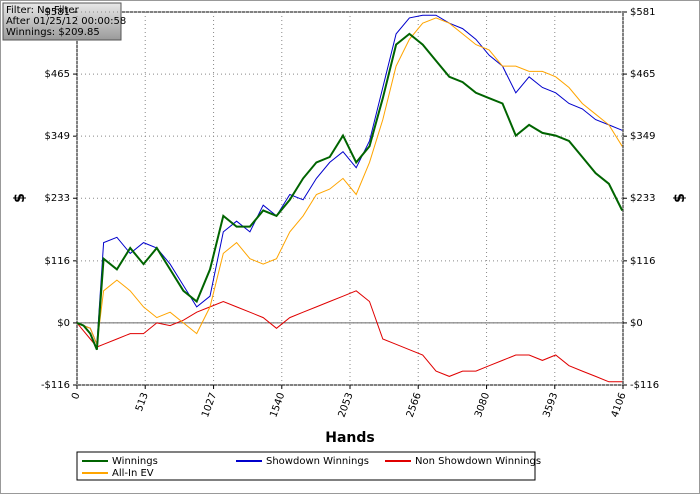 This screenshot has height=494, width=700. What do you see at coordinates (135, 461) in the screenshot?
I see `legend-label: Winnings` at bounding box center [135, 461].